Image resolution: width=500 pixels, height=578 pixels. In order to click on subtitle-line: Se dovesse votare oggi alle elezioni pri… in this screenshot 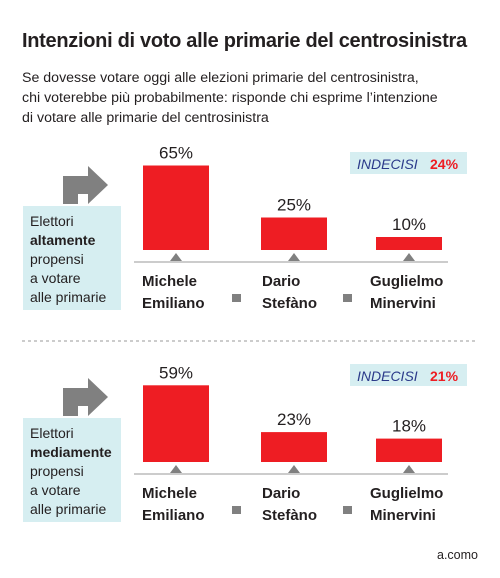, I will do `click(220, 78)`.